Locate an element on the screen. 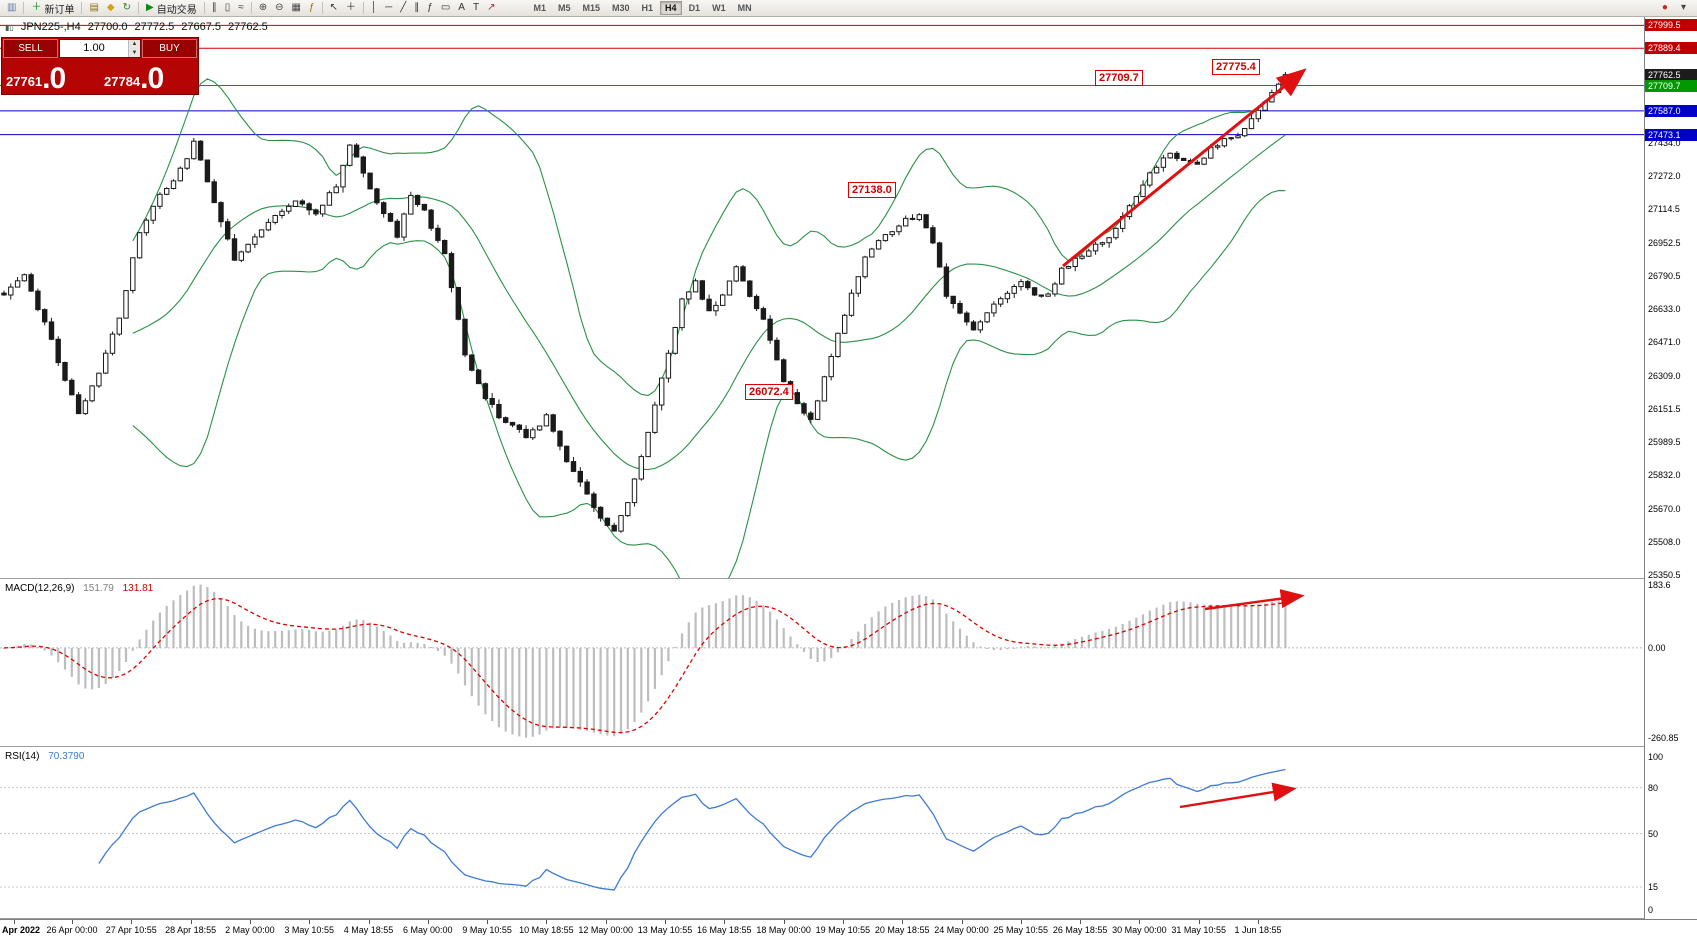 This screenshot has width=1697, height=938. grid-button: ▦ is located at coordinates (296, 8).